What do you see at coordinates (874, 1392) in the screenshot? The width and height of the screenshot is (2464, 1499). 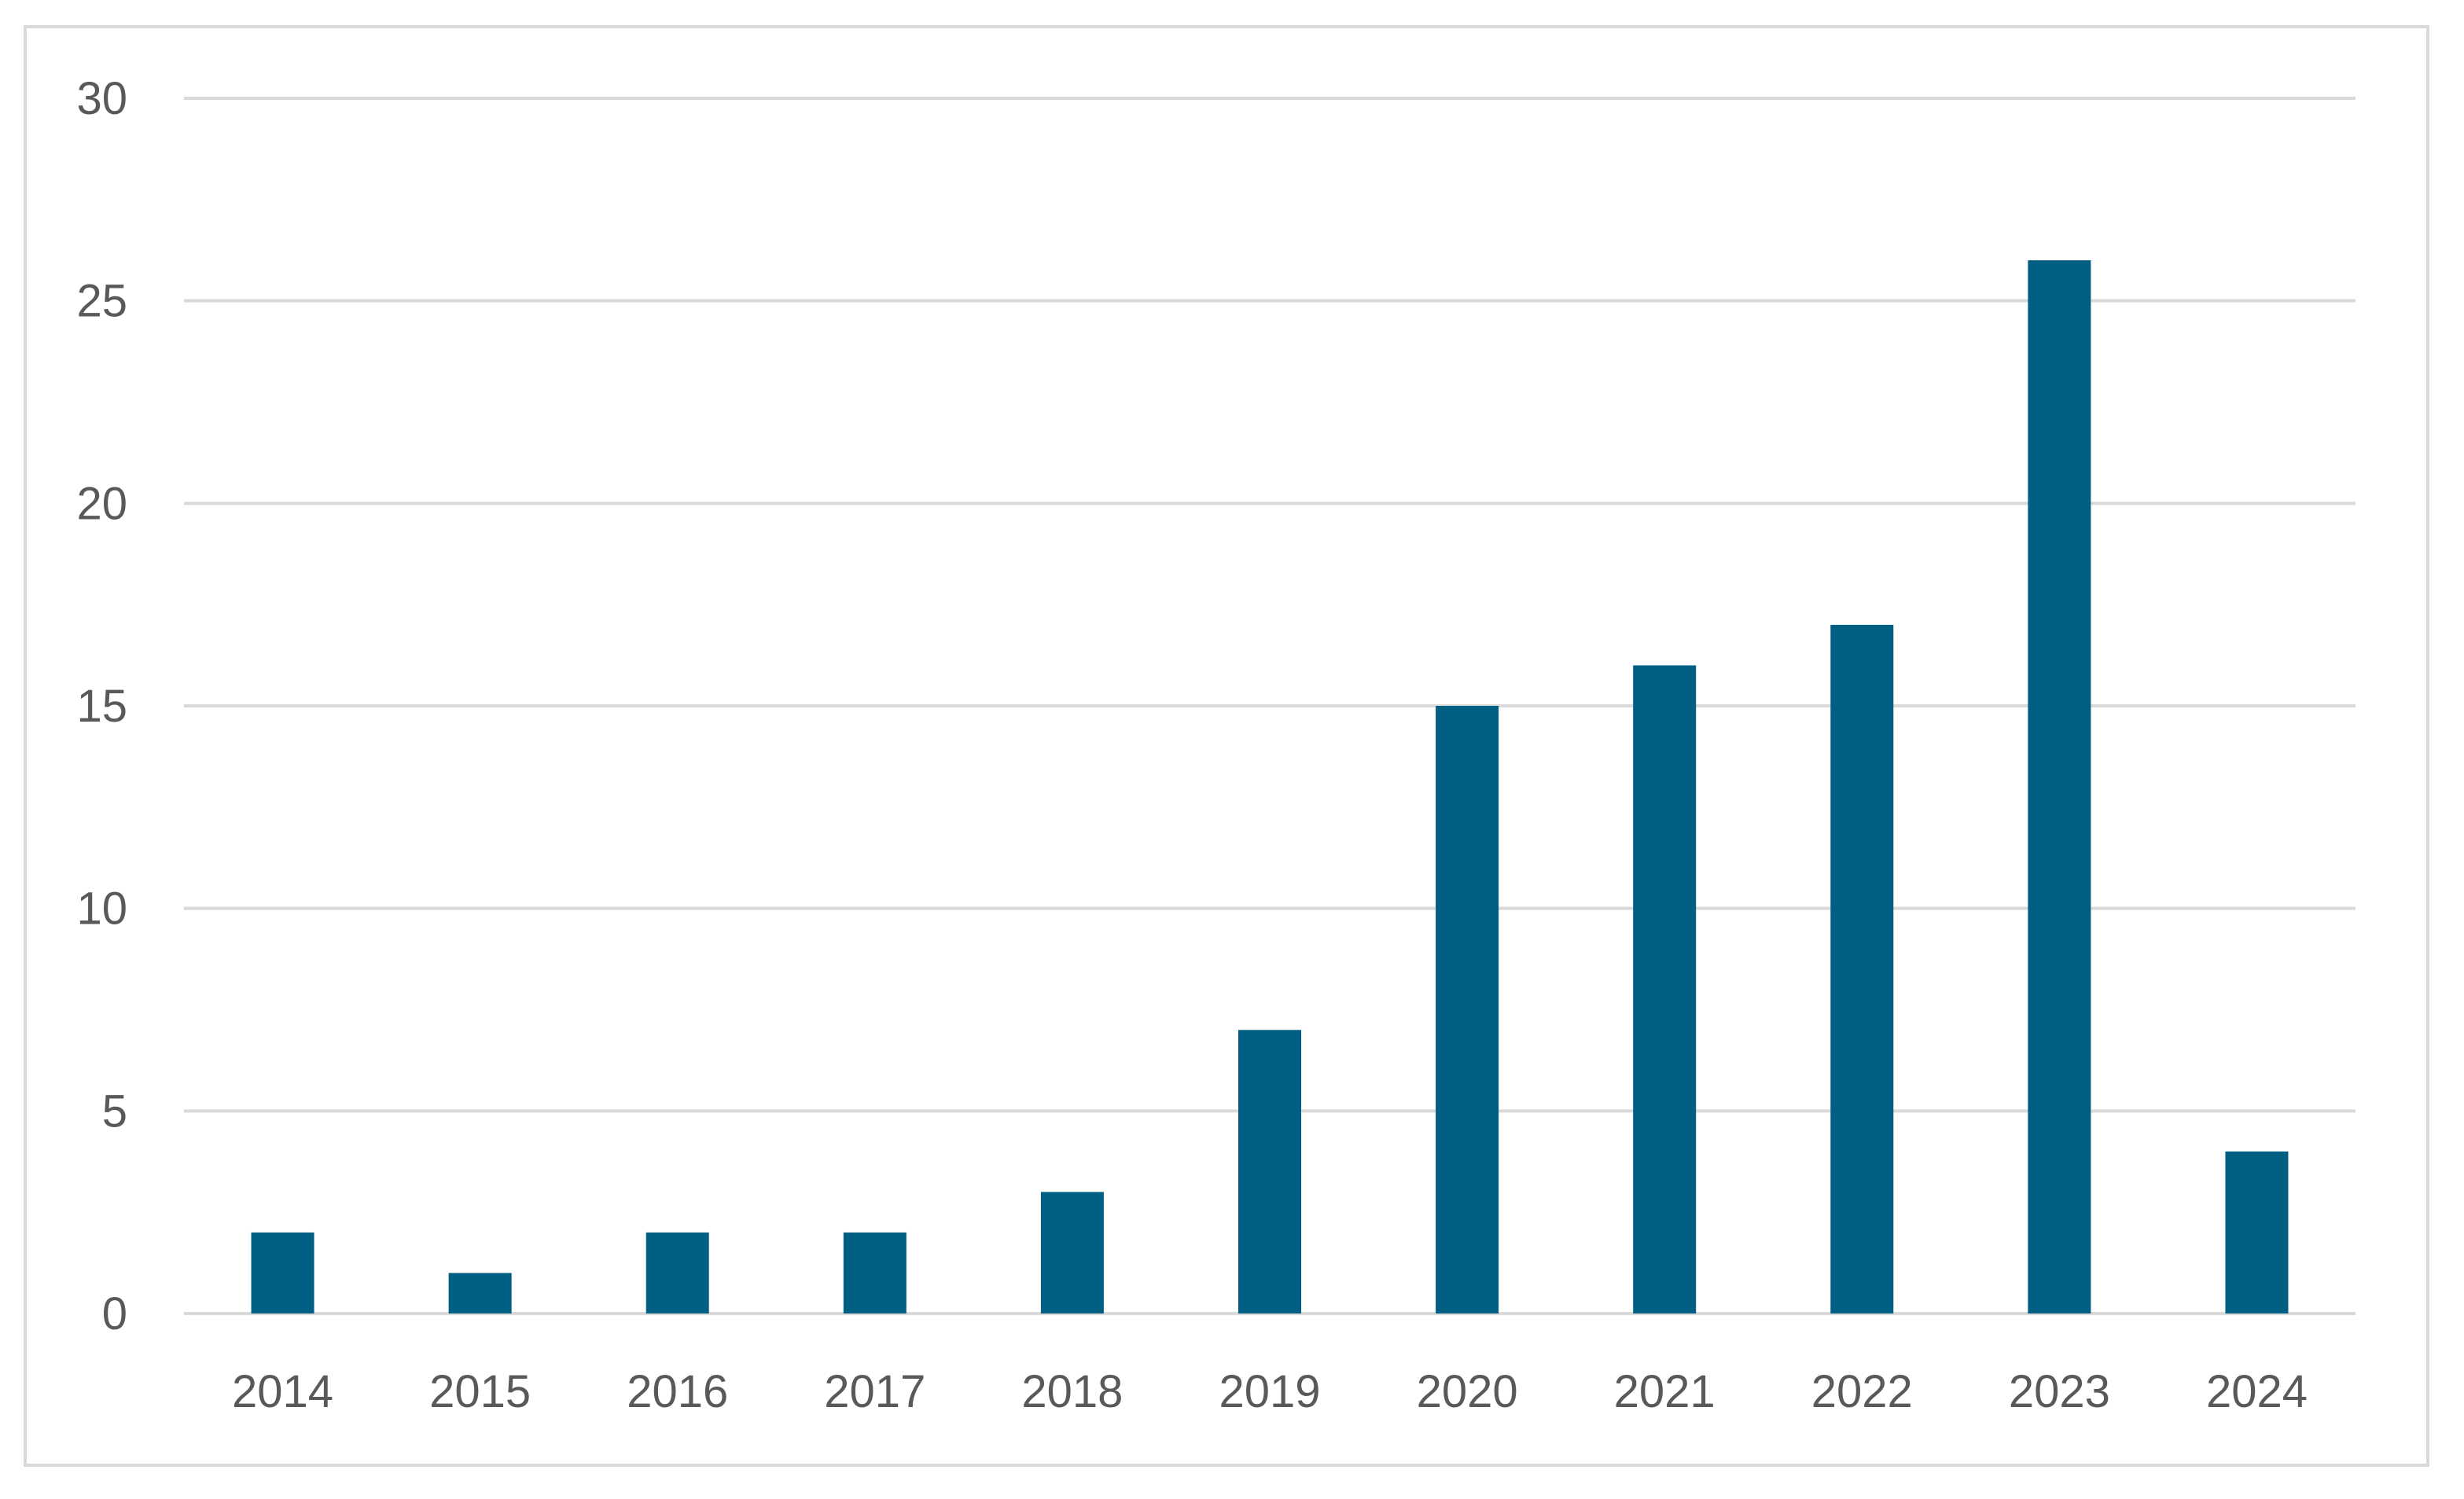 I see `x-tick-label: 2017` at bounding box center [874, 1392].